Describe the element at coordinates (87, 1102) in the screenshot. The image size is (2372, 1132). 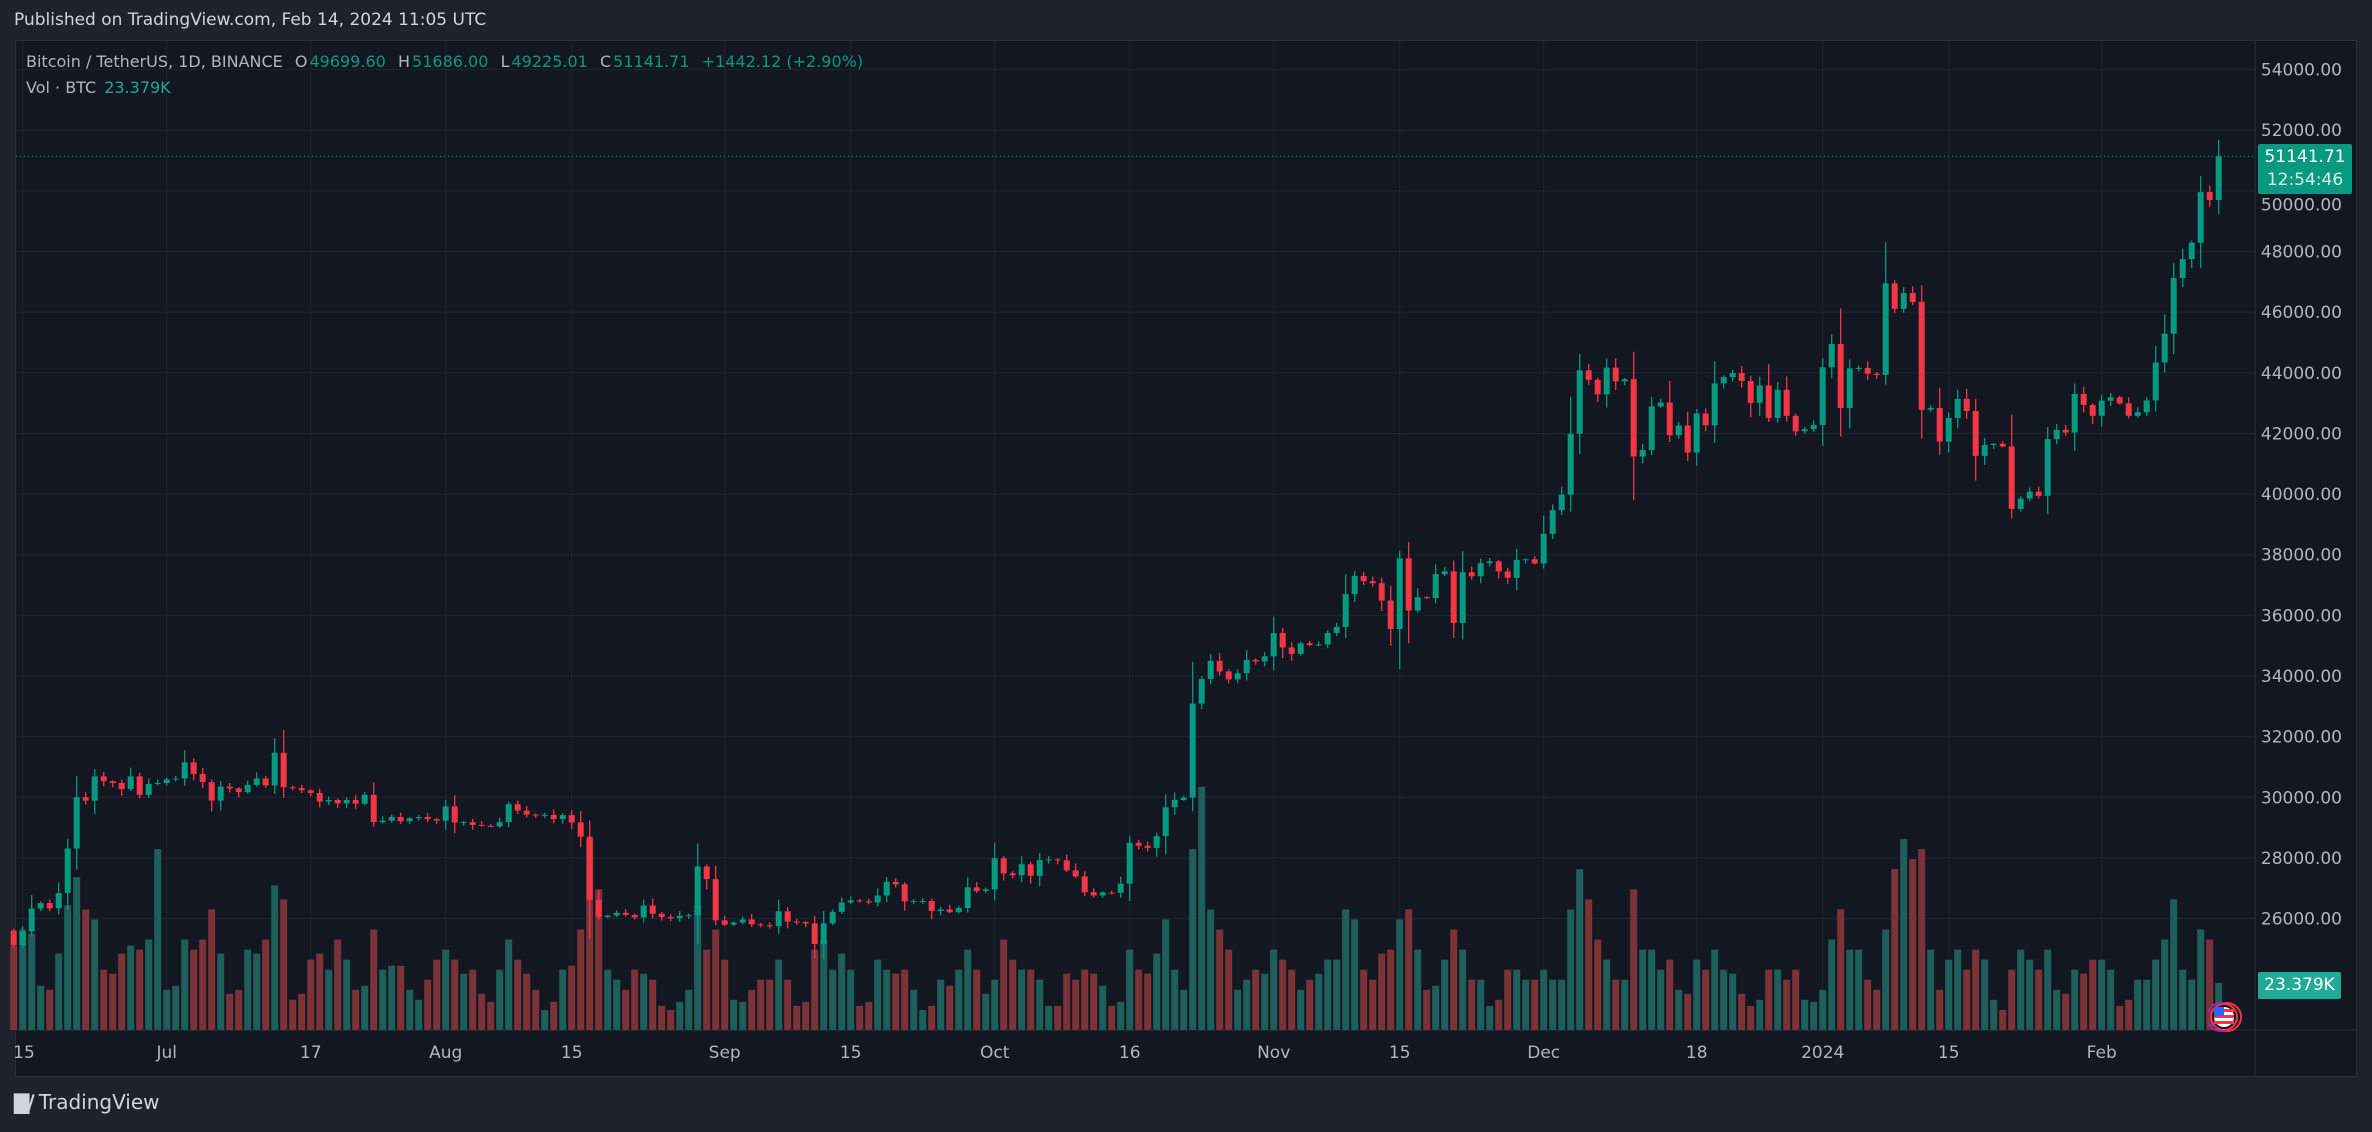
I see `footer-brand: ▇∕ TradingView` at that location.